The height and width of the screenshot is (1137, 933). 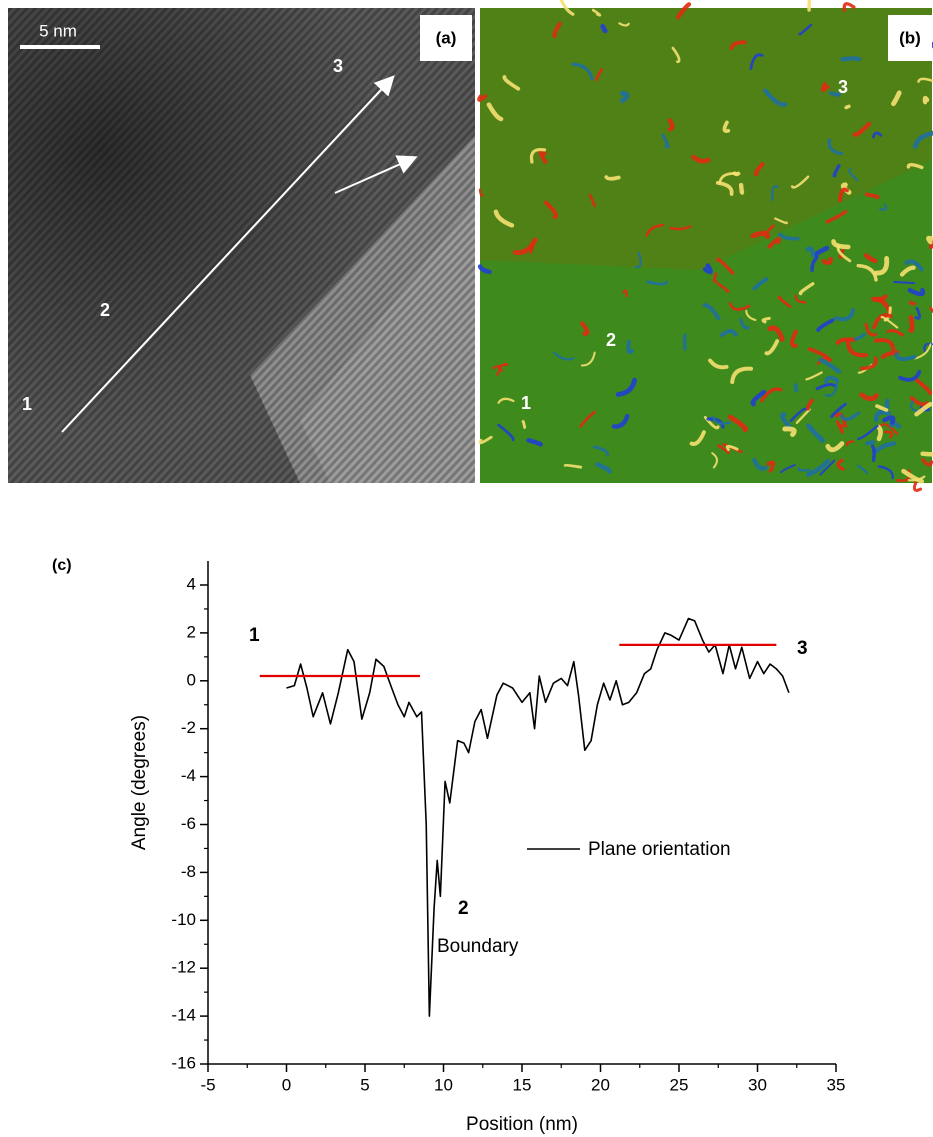 What do you see at coordinates (188, 871) in the screenshot?
I see `y-tick-label: -8` at bounding box center [188, 871].